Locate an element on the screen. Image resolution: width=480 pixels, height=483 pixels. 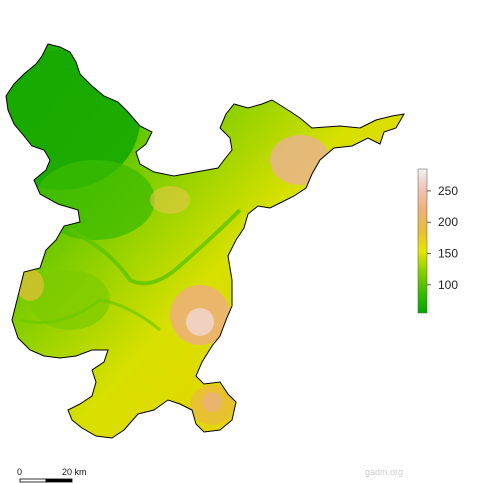
legend-tick-label: 150 is located at coordinates (448, 254).